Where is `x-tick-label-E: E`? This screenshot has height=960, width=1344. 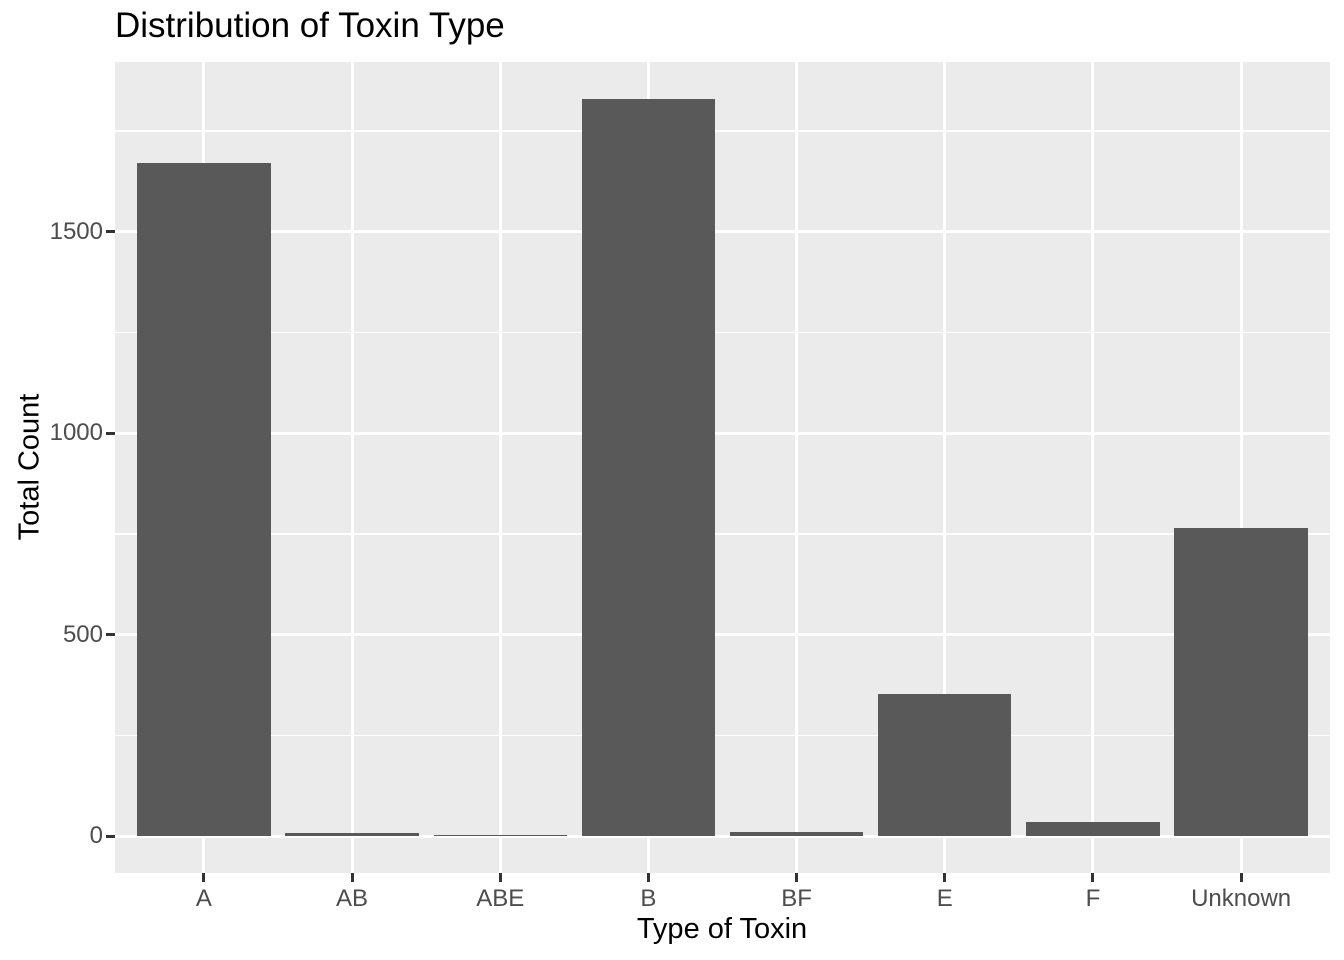
x-tick-label-E: E is located at coordinates (944, 898).